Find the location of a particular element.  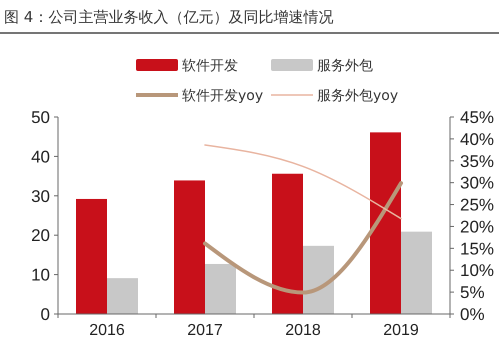

legend-label: 服务外包 is located at coordinates (345, 66).